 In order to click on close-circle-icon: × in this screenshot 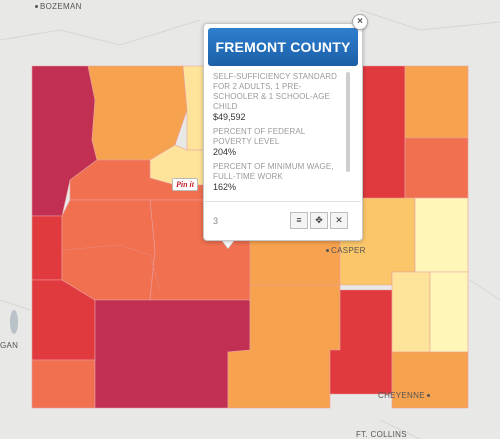, I will do `click(360, 21)`.